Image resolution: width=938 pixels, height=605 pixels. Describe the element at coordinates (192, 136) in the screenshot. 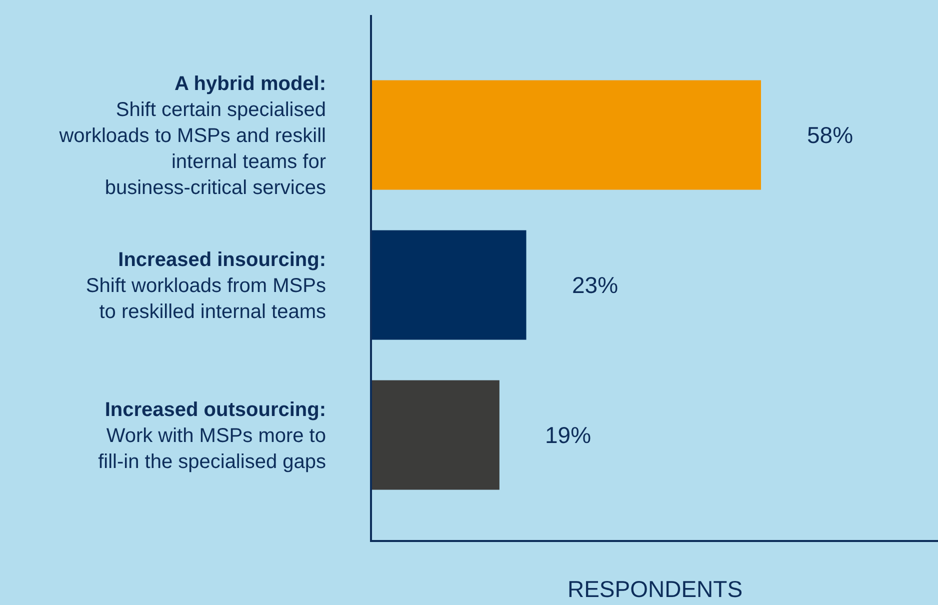

I see `y-tick-label: A hybrid model: Shift certain specialised workloads to MSPs and reskill internal teams for business-critical services` at that location.